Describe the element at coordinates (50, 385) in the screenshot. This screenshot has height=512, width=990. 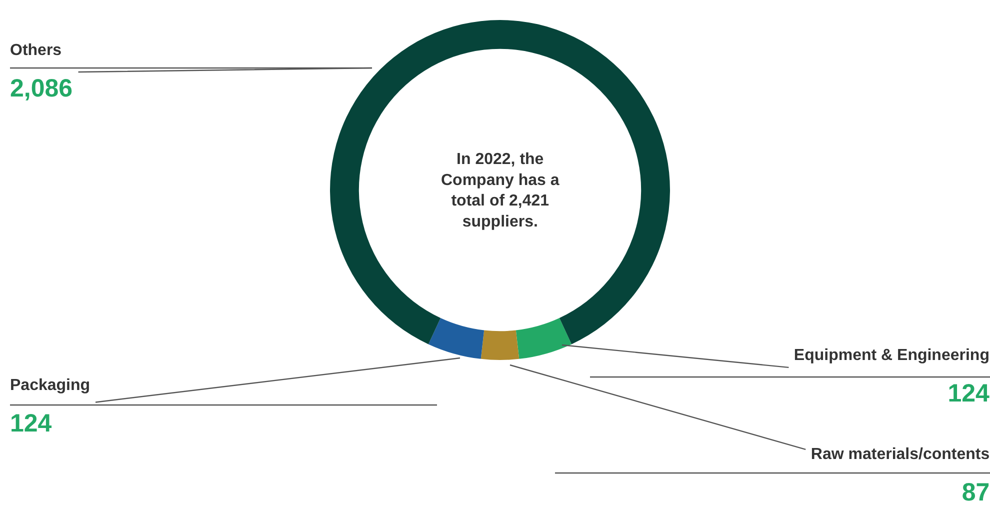
I see `slice-label: Packaging` at that location.